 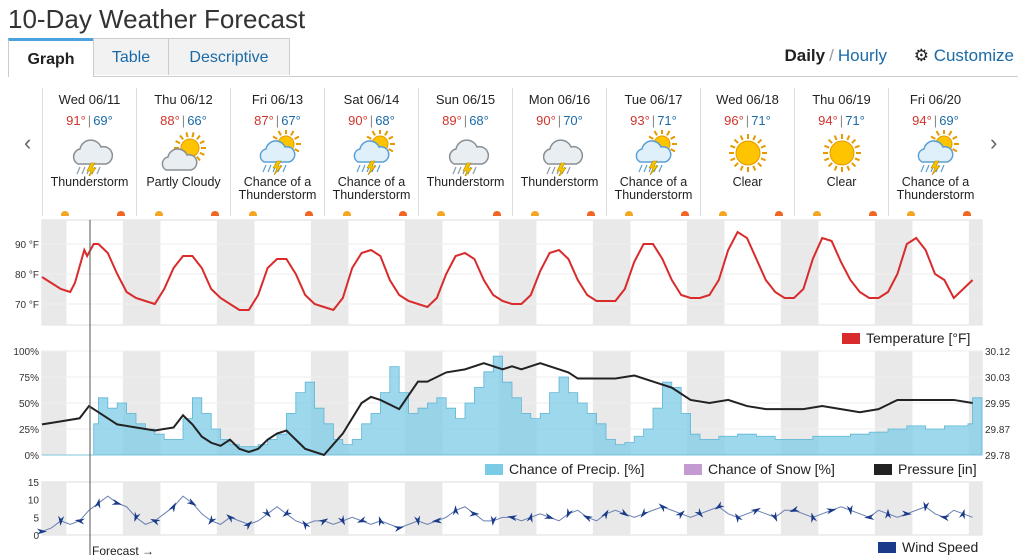 I want to click on partly-cloudy-icon, so click(x=183, y=153).